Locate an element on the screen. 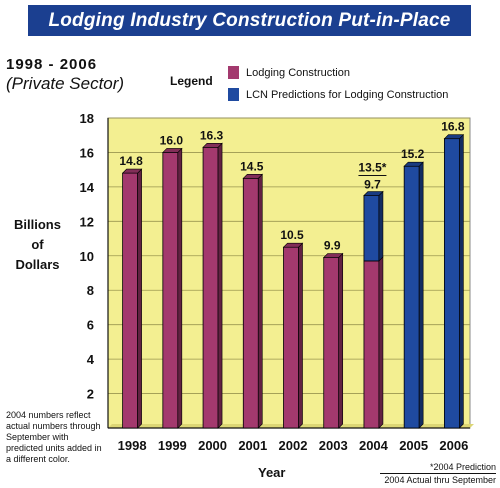 The height and width of the screenshot is (488, 500). x-tick-label: 2003 is located at coordinates (333, 445).